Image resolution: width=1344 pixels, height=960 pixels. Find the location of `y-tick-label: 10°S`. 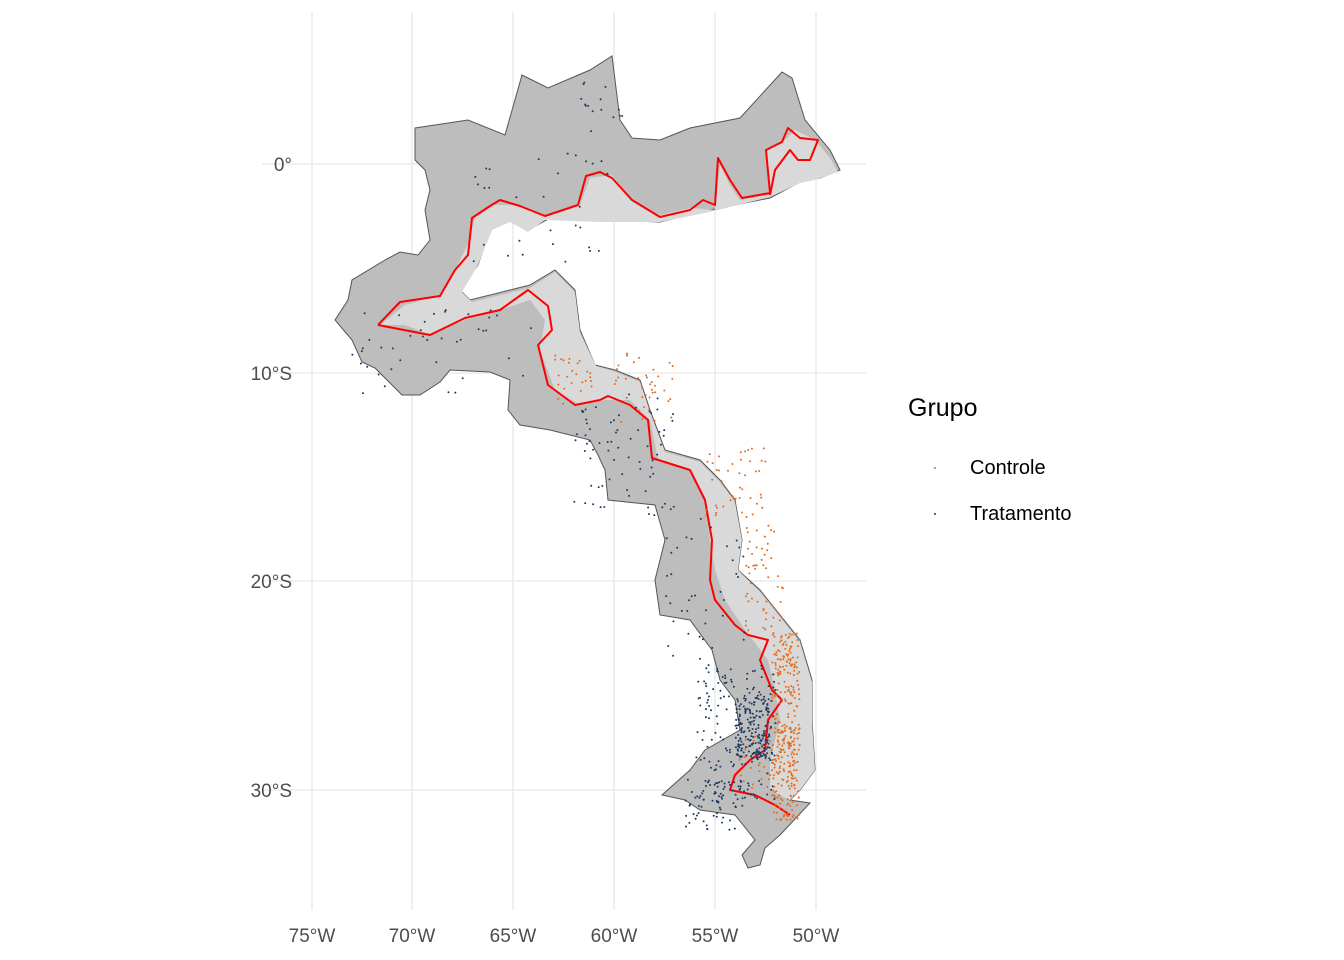

y-tick-label: 10°S is located at coordinates (271, 374).